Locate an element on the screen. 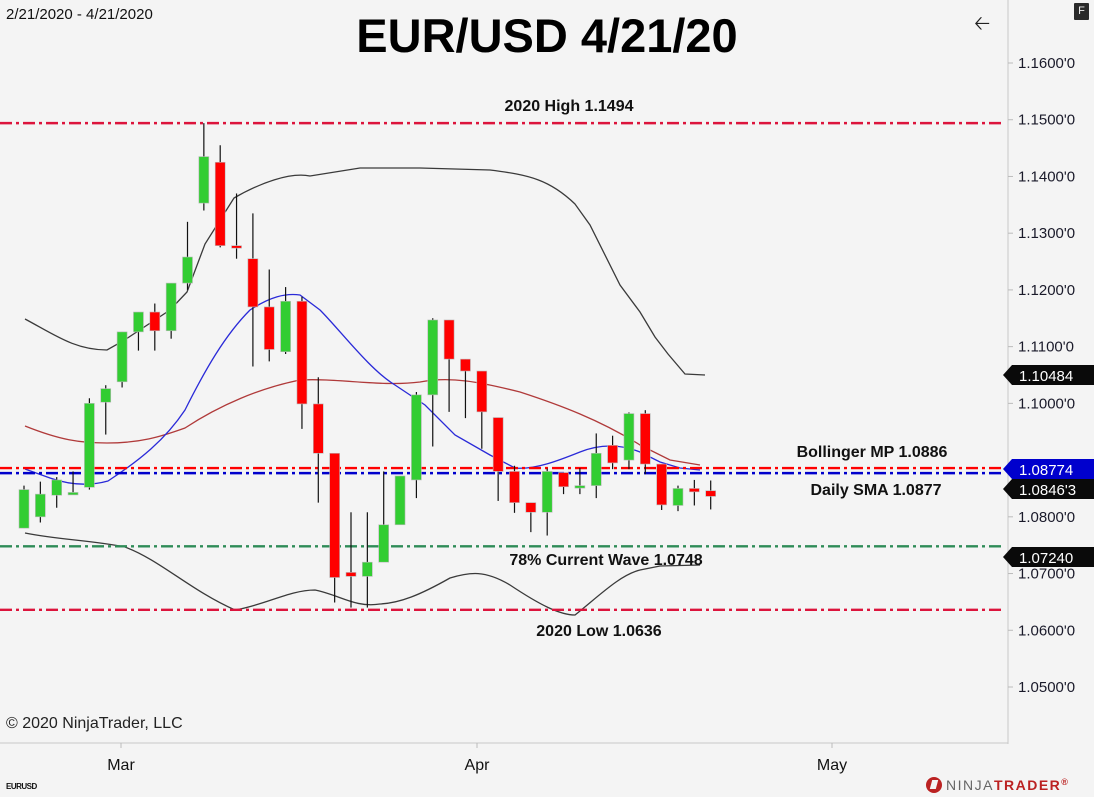 This screenshot has height=797, width=1094. bollinger-lower-line is located at coordinates (362, 574).